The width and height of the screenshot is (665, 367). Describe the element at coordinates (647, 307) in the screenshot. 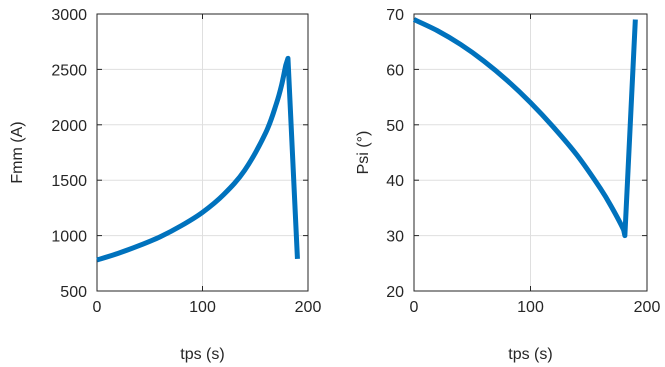

I see `psi-xtick-label-200: 200` at that location.